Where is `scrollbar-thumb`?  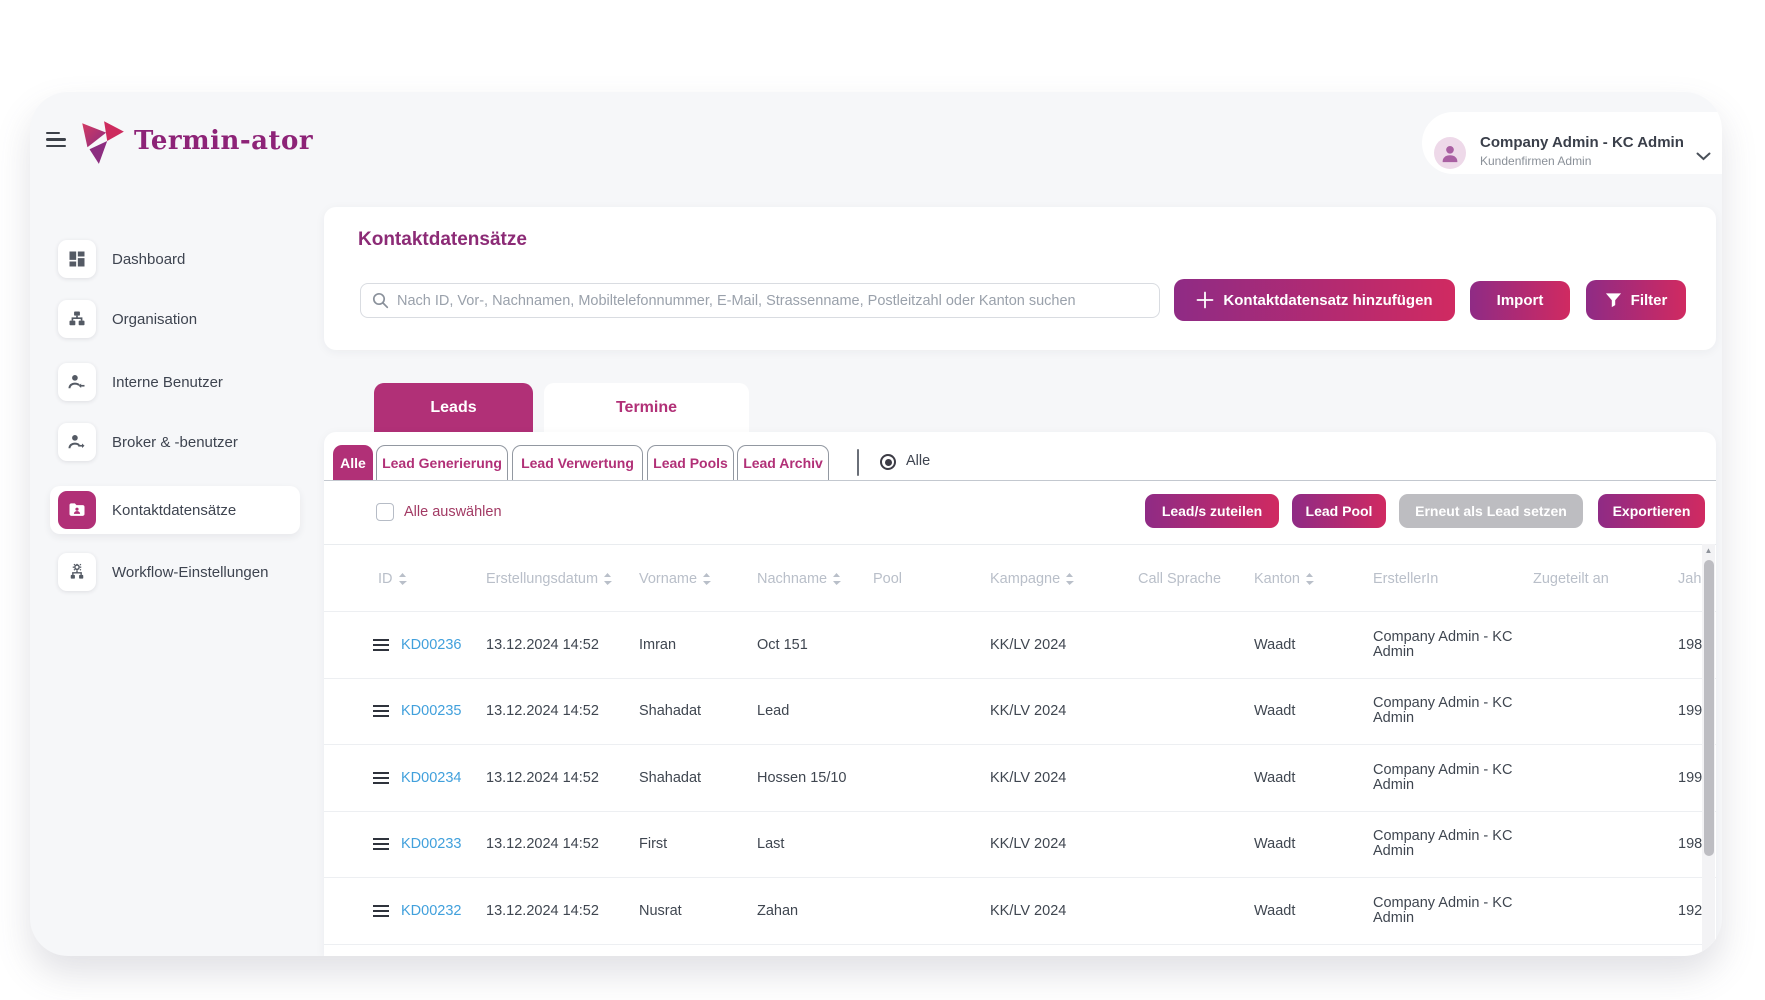
scrollbar-thumb is located at coordinates (1708, 708).